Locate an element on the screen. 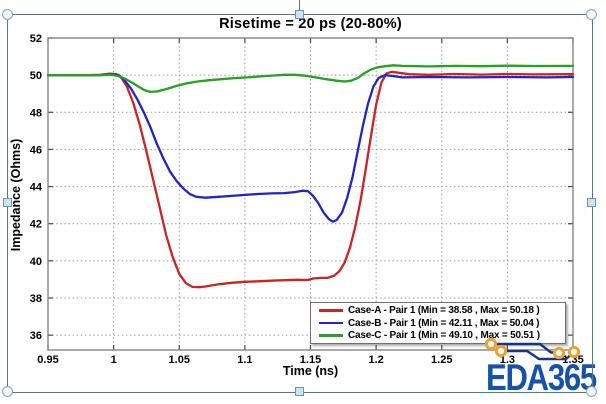  y-tick-label: 50 is located at coordinates (36, 76).